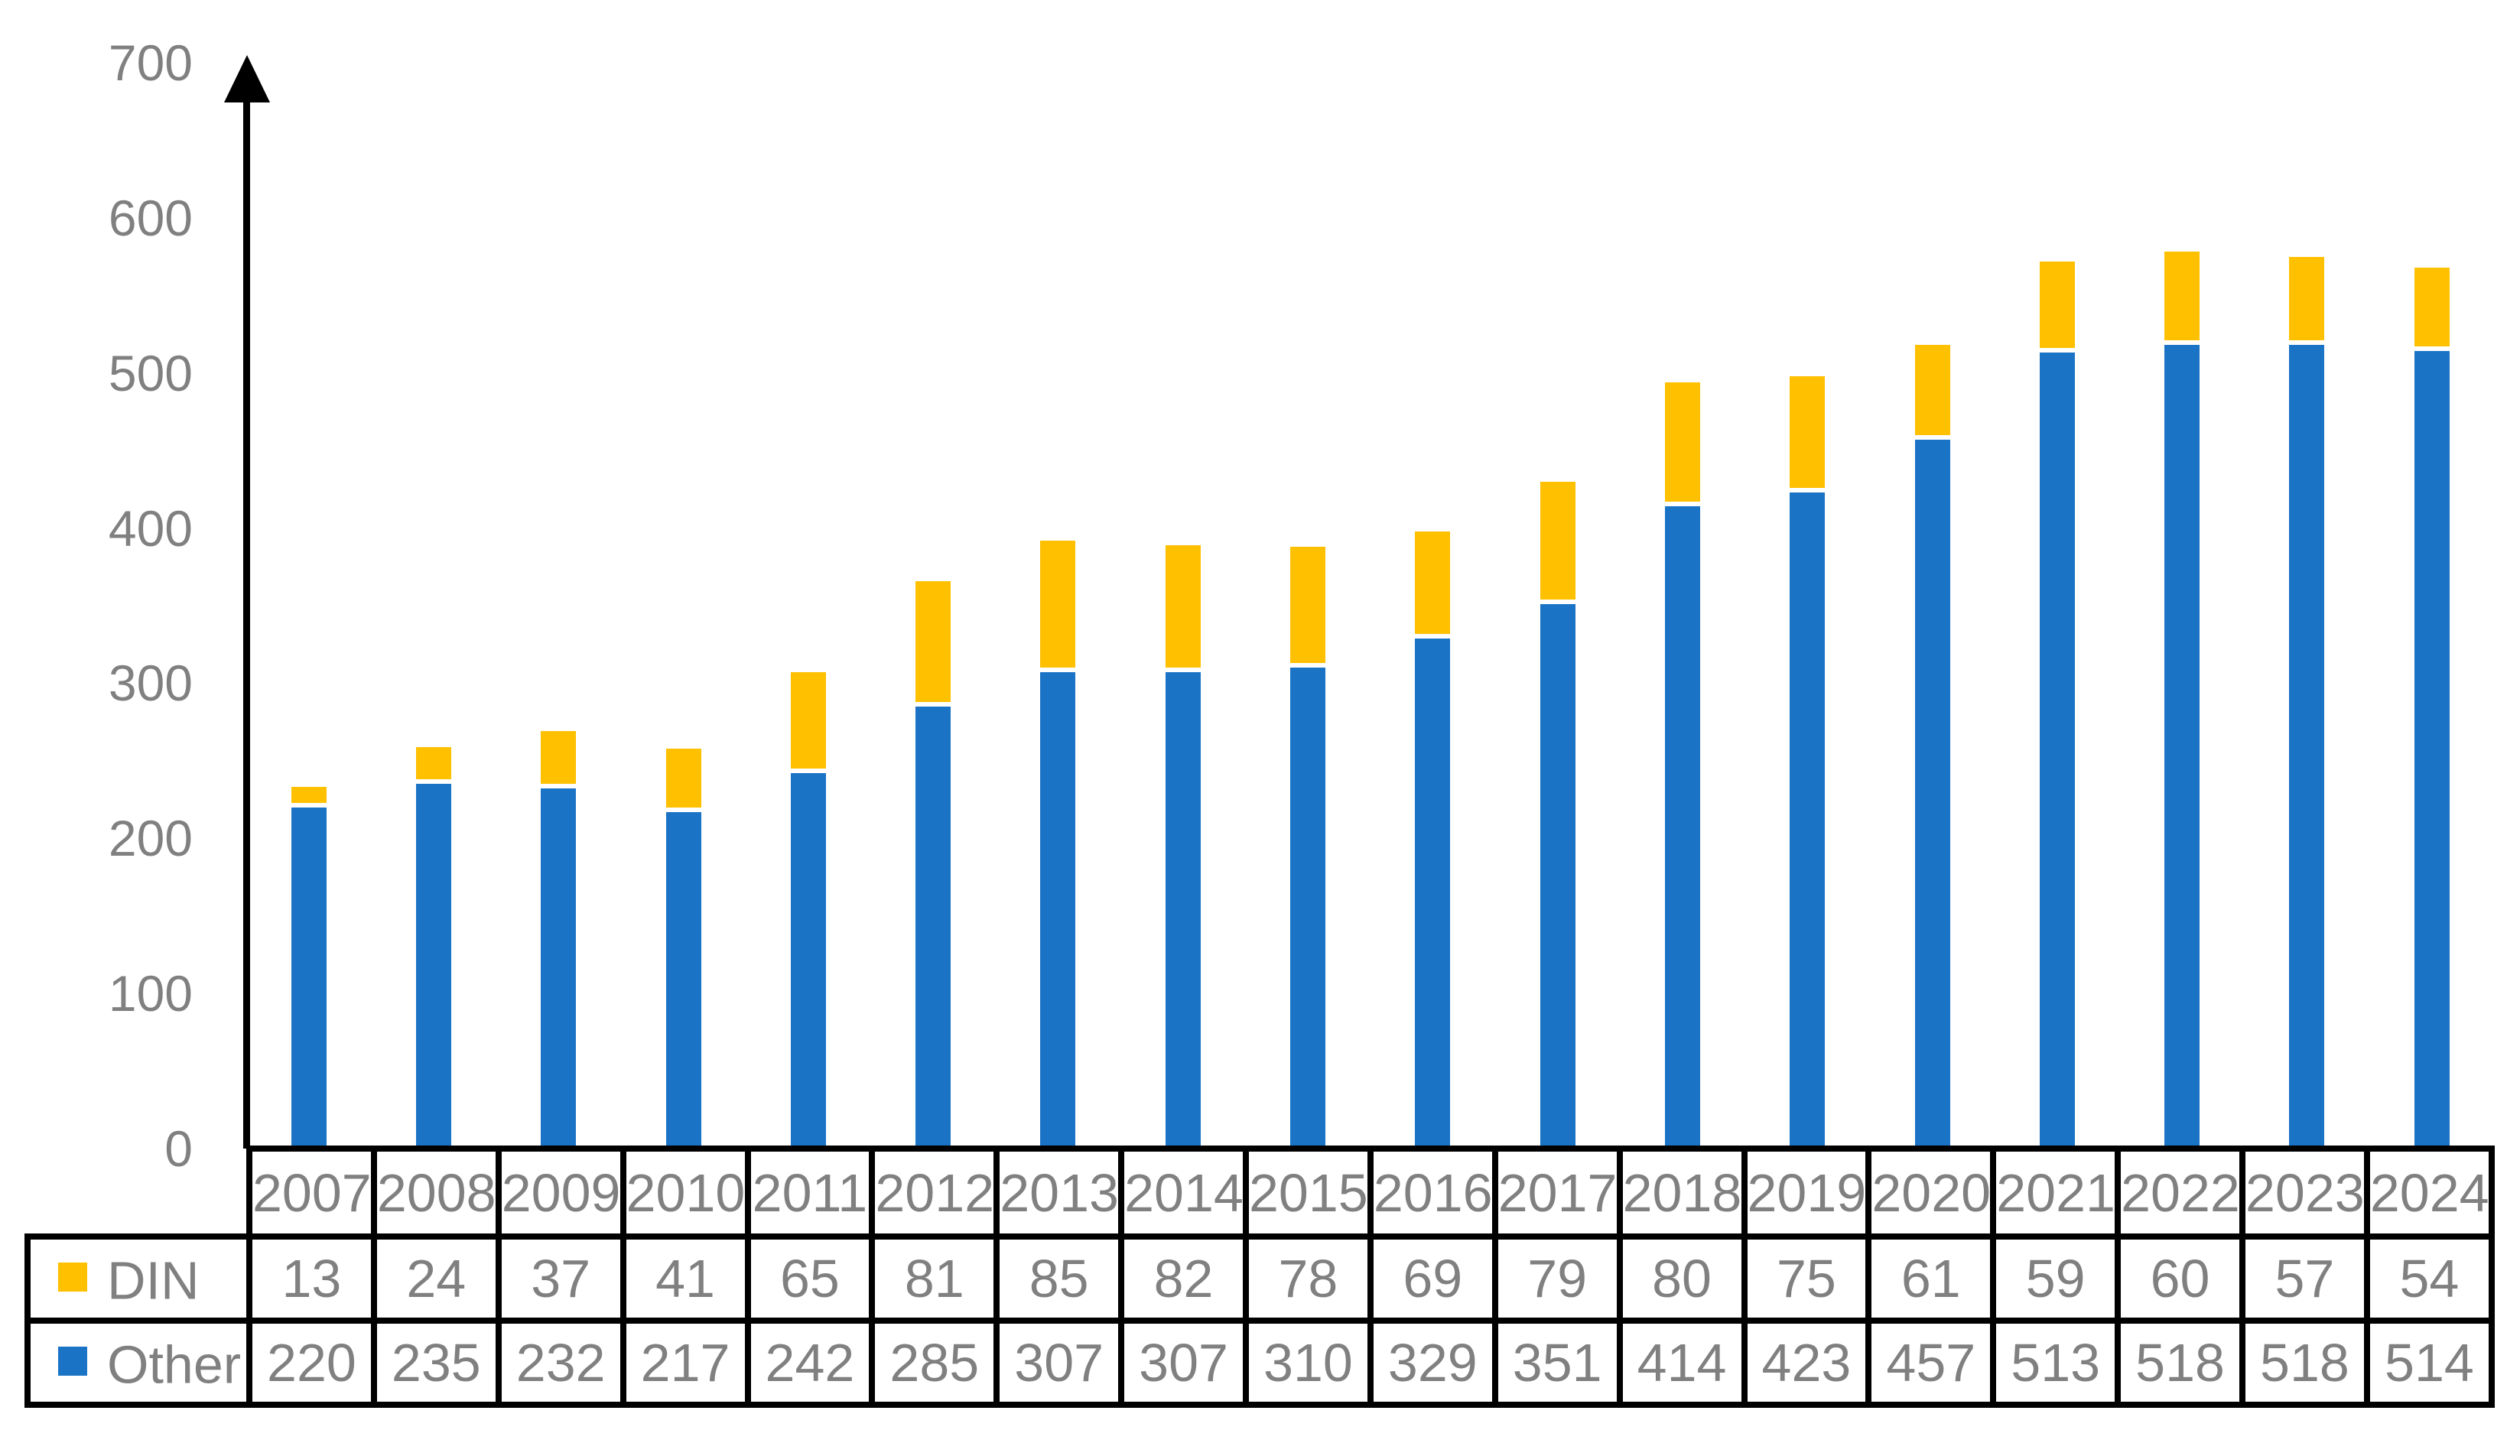 The image size is (2520, 1456). What do you see at coordinates (2180, 1278) in the screenshot?
I see `din-value-cell: 60` at bounding box center [2180, 1278].